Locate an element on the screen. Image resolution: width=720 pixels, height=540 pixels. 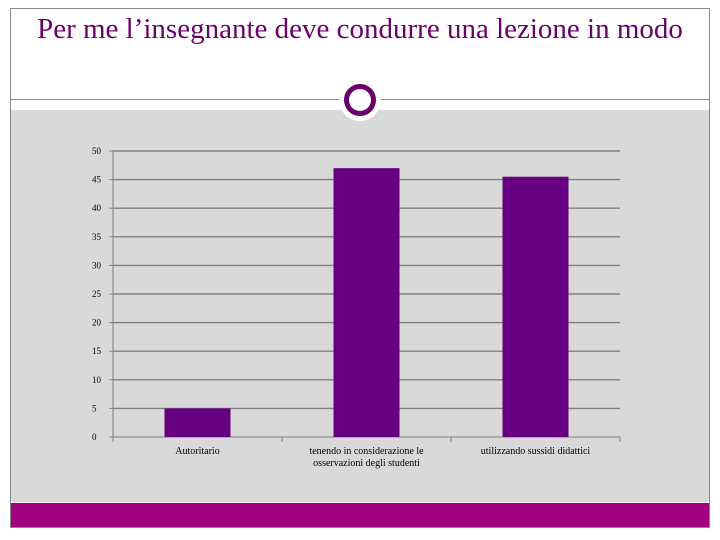
y-tick-label: 35 is located at coordinates (97, 237).